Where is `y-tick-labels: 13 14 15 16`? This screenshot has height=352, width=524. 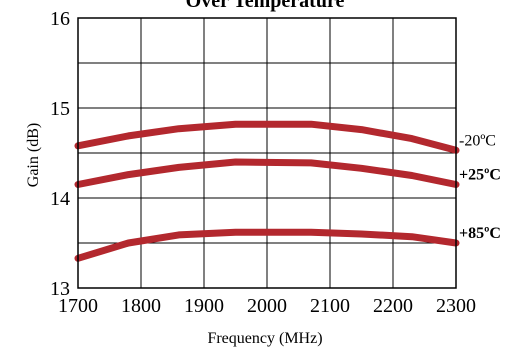
y-tick-labels: 13 14 15 16 is located at coordinates (60, 154).